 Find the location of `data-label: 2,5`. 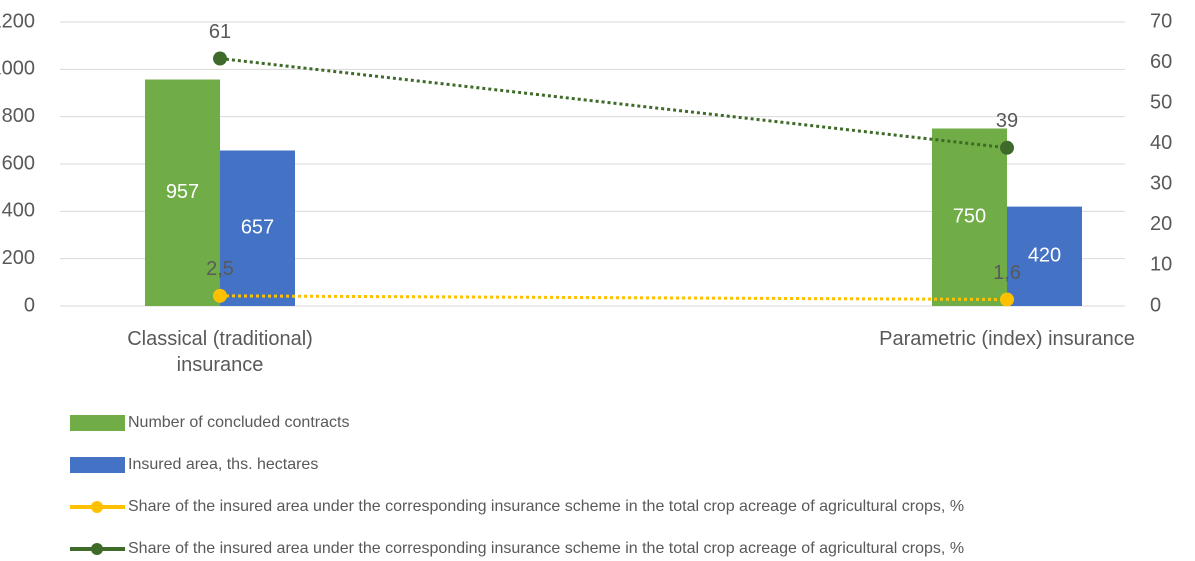

data-label: 2,5 is located at coordinates (220, 269).